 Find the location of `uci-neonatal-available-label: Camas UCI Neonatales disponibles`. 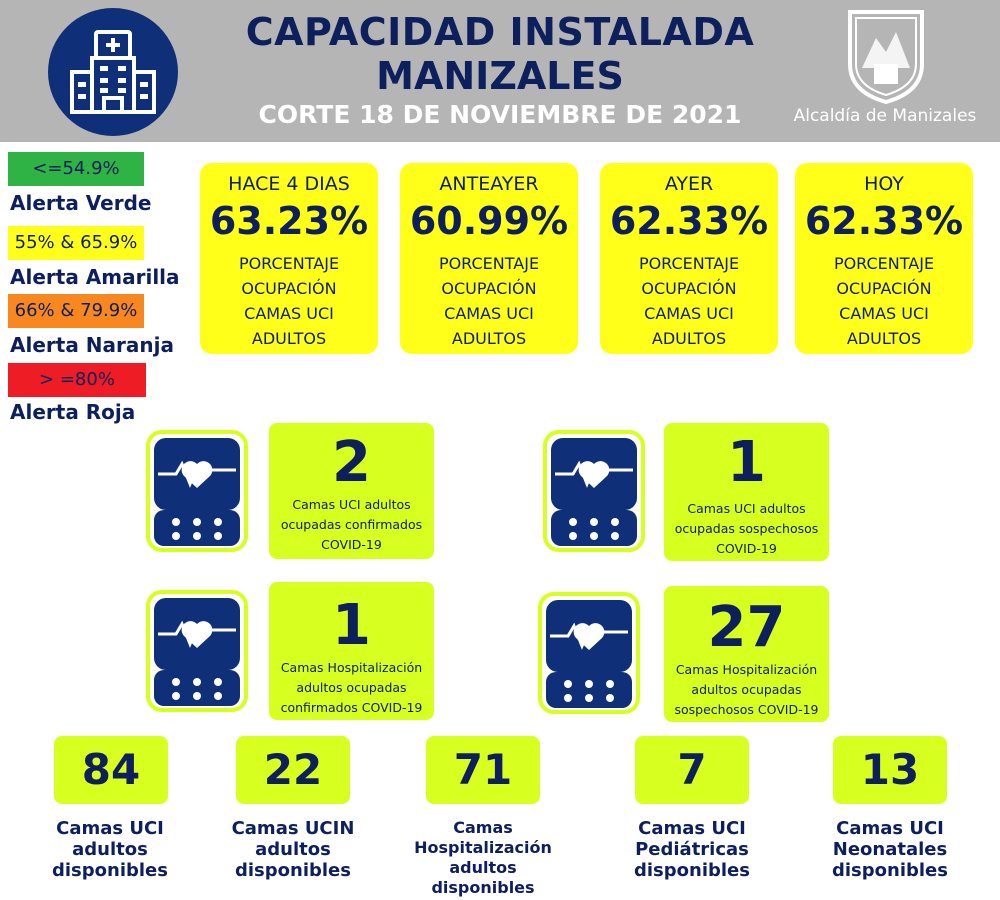

uci-neonatal-available-label: Camas UCI Neonatales disponibles is located at coordinates (890, 849).